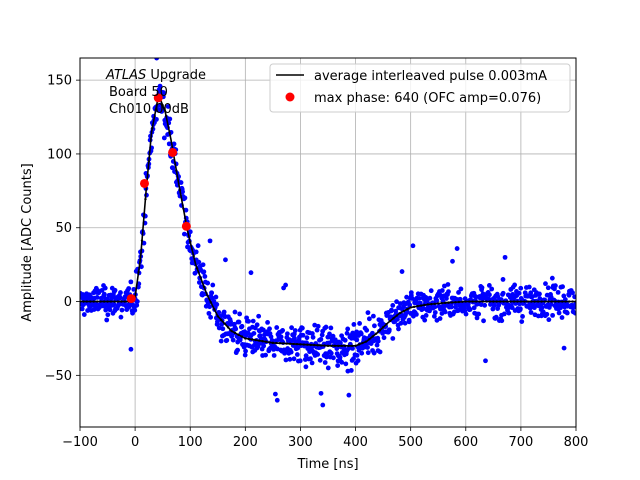  I want to click on legend-entry-max-phase: max phase: 640 (OFC amp=0.076), so click(427, 98).